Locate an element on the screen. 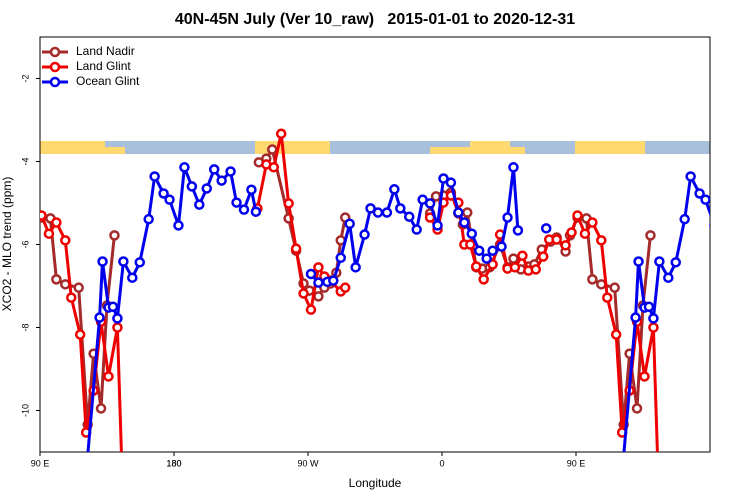 The width and height of the screenshot is (750, 500). x-tick-label: 90 W is located at coordinates (308, 463).